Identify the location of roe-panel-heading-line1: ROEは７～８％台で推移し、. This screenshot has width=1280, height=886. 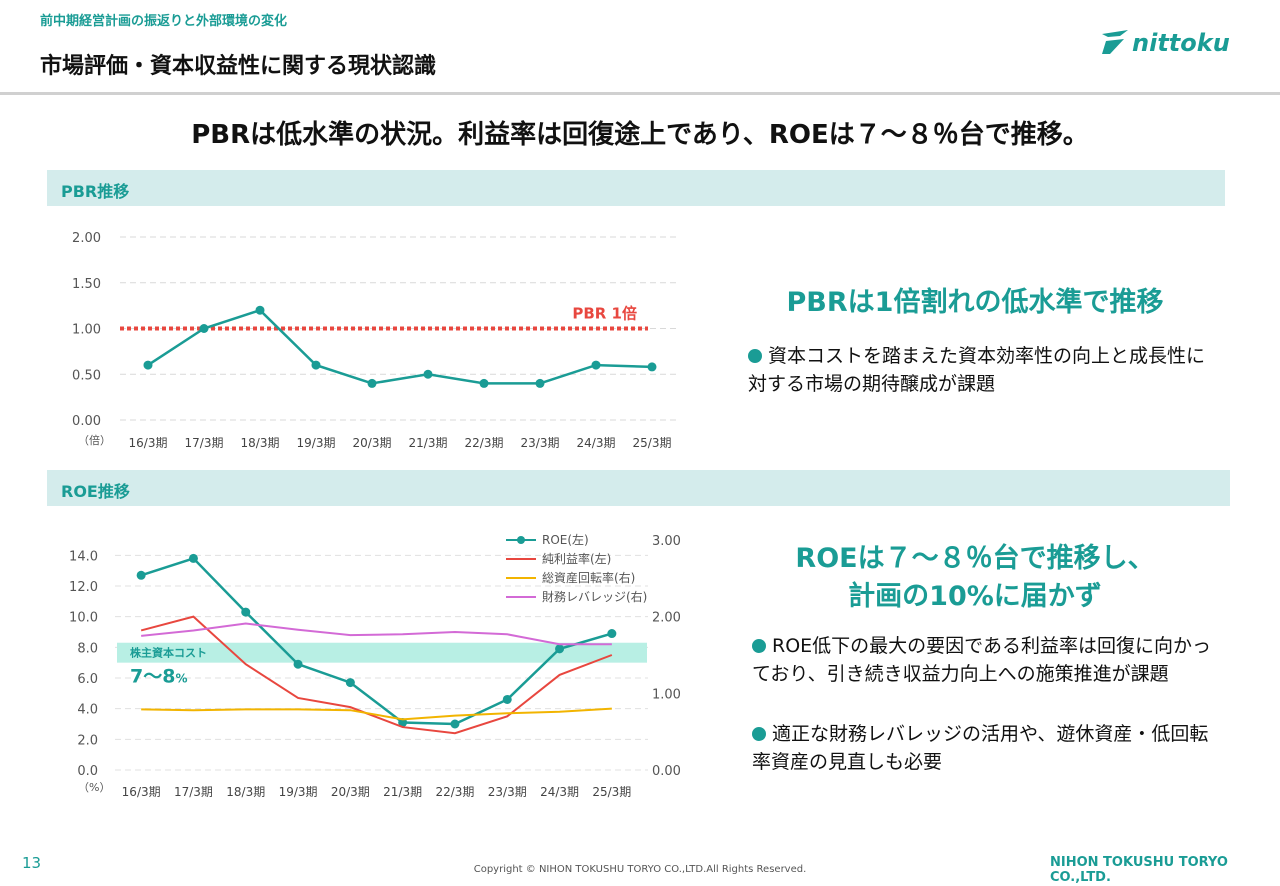
(975, 558).